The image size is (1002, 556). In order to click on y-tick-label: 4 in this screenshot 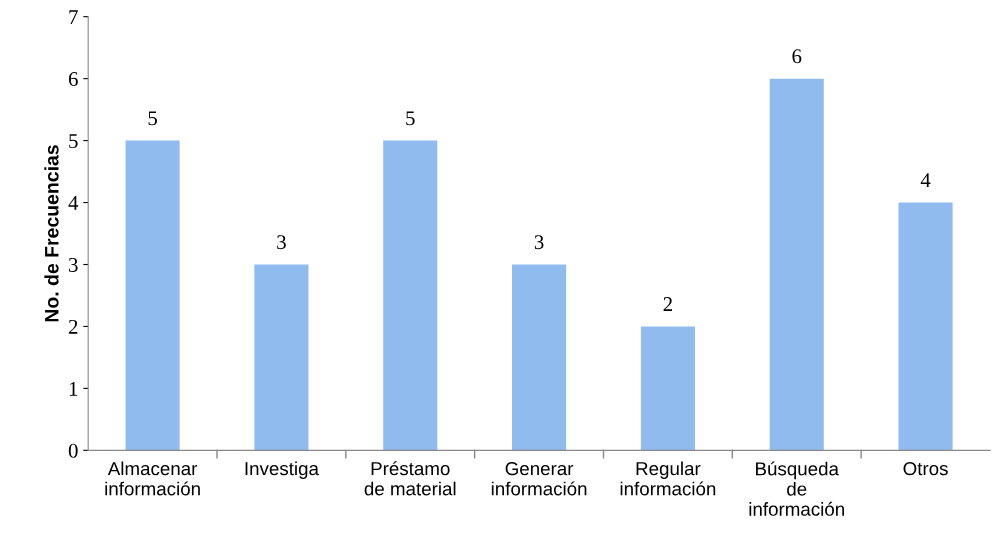, I will do `click(73, 203)`.